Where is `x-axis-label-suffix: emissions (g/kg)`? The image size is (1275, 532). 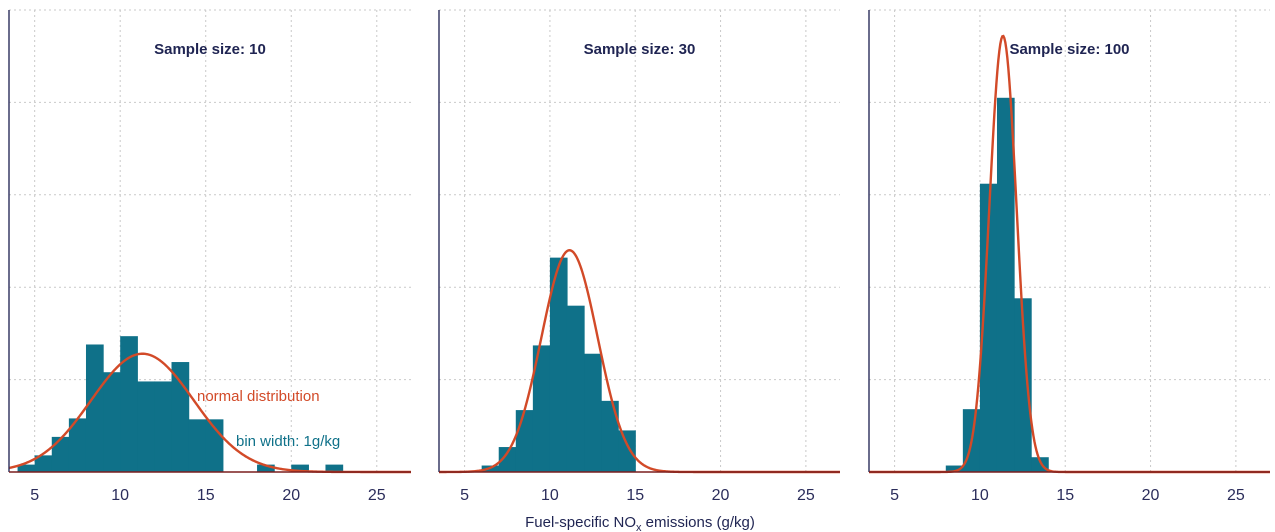 x-axis-label-suffix: emissions (g/kg) is located at coordinates (697, 522).